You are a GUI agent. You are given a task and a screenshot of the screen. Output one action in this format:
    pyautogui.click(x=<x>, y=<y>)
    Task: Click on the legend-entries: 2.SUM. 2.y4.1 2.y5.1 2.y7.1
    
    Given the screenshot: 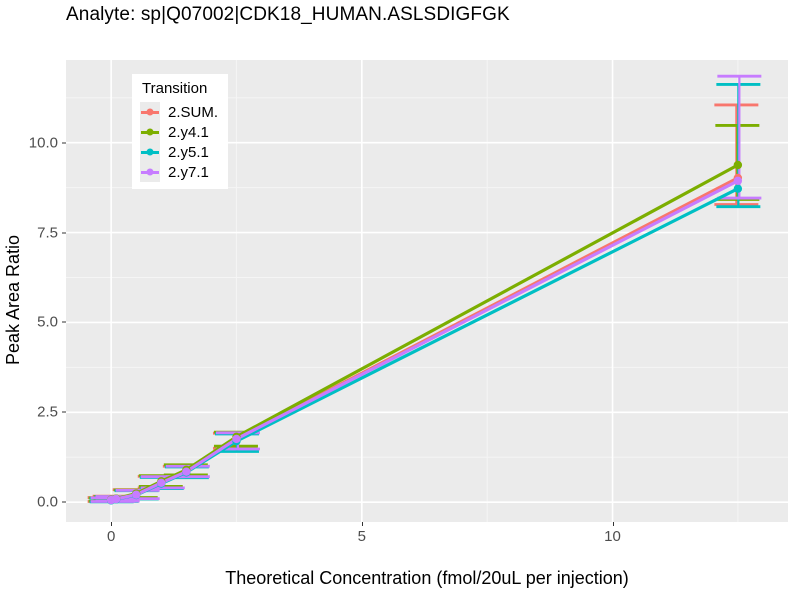 What is the action you would take?
    pyautogui.click(x=179, y=142)
    